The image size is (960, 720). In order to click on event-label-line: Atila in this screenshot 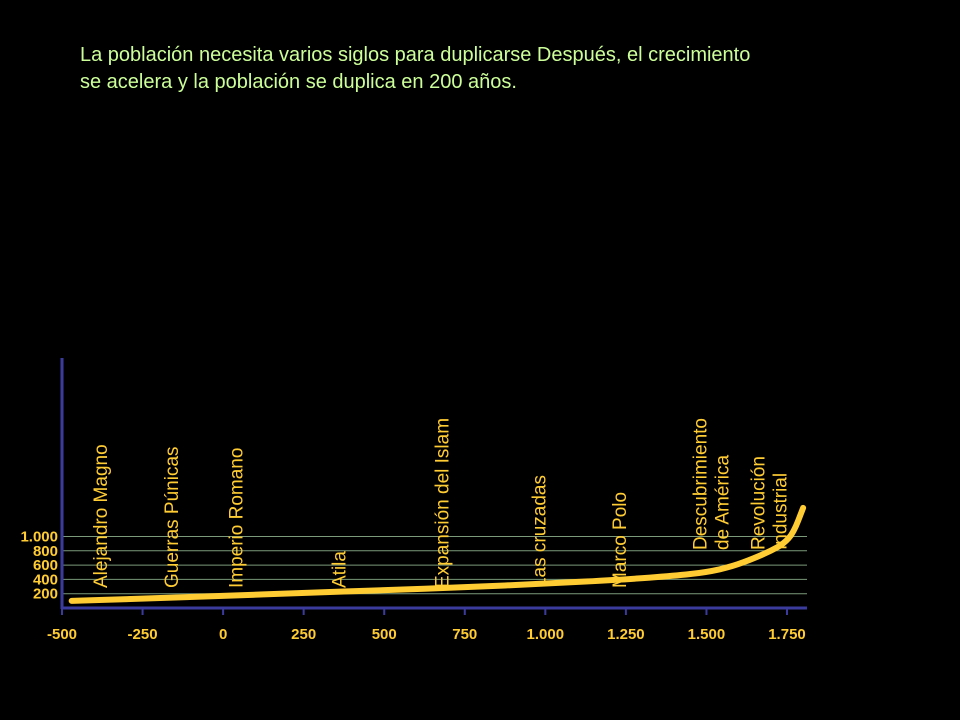, I will do `click(340, 569)`.